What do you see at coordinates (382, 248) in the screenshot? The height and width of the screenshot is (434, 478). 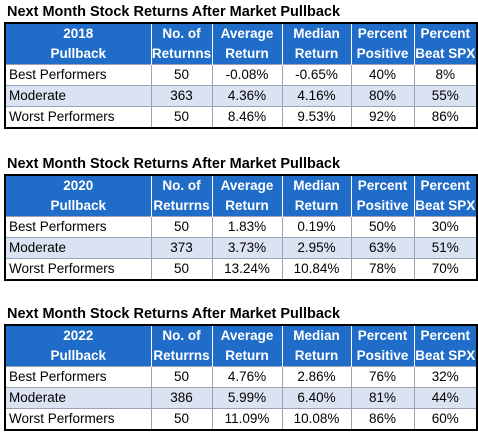 I see `cell-percent-positive: 63%` at bounding box center [382, 248].